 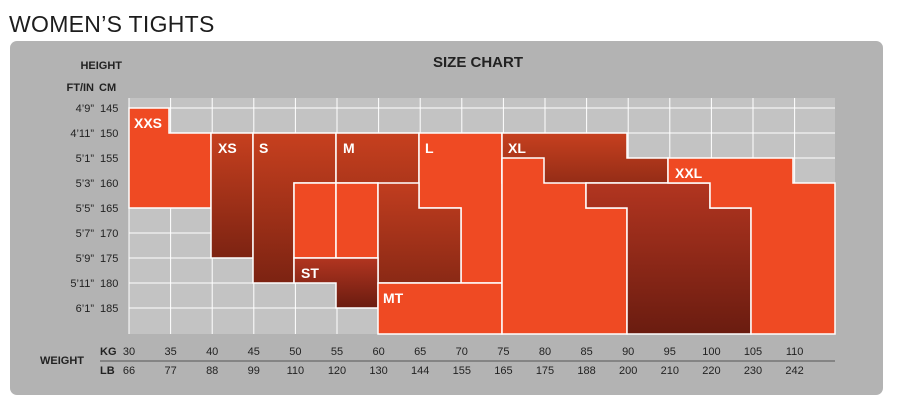 What do you see at coordinates (337, 371) in the screenshot?
I see `lb-tick-label: 120` at bounding box center [337, 371].